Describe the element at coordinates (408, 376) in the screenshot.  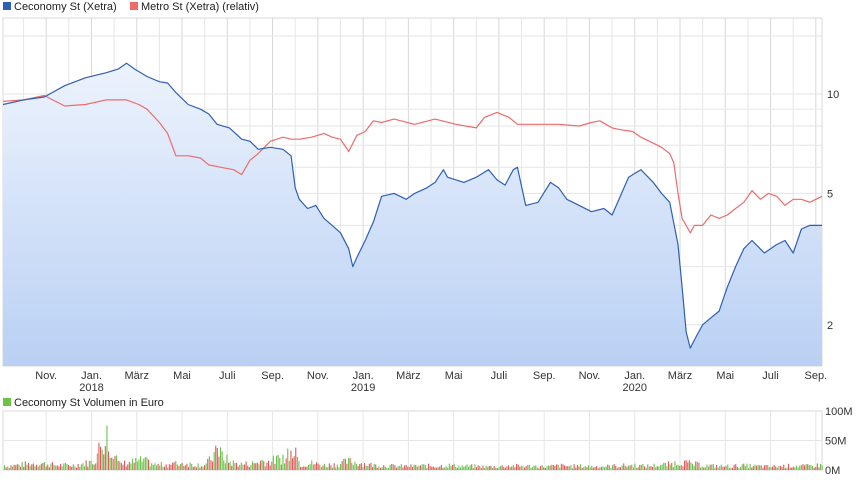
I see `x-tick-label: März` at that location.